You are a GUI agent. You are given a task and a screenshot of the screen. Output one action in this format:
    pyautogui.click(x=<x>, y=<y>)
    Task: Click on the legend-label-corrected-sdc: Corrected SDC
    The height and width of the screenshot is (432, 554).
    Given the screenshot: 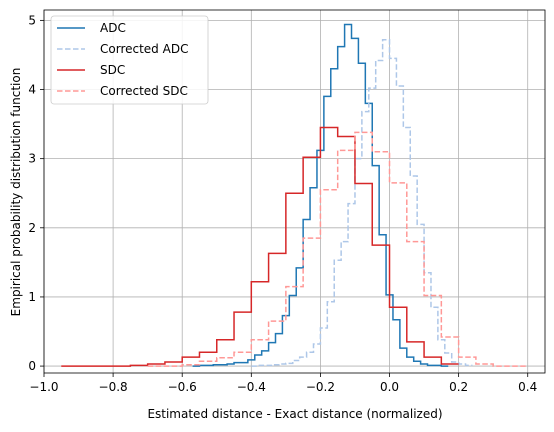 What is the action you would take?
    pyautogui.click(x=144, y=91)
    